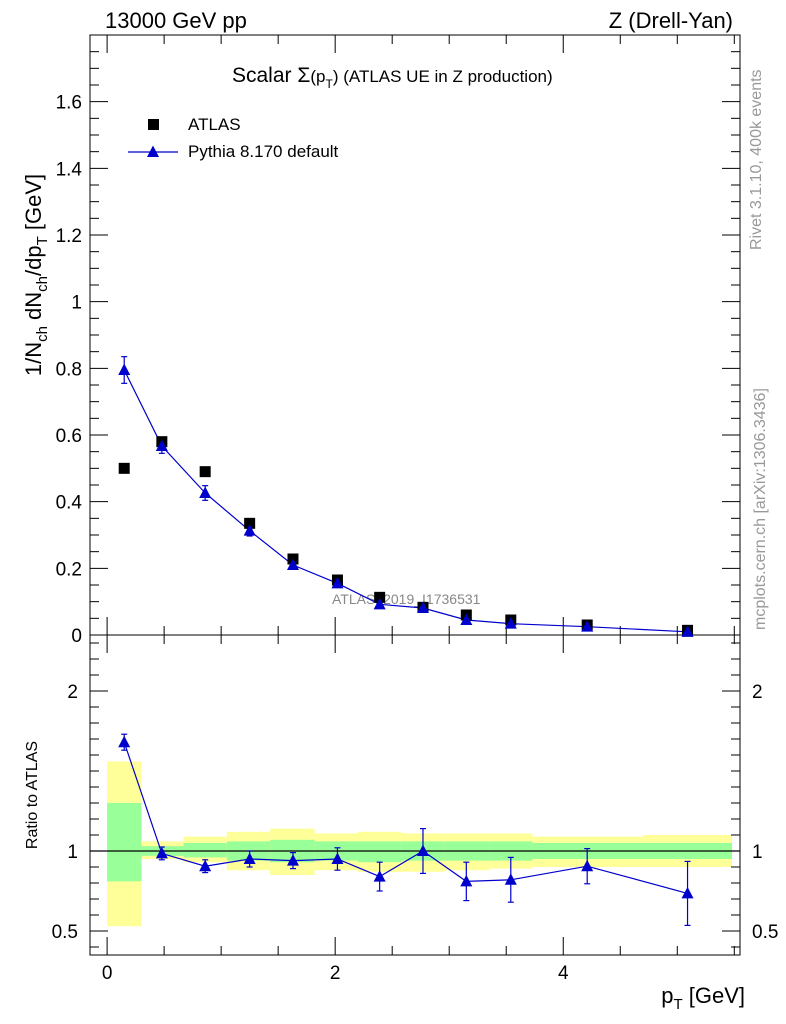 The image size is (786, 1024). I want to click on main-tick-labels: 0 0.2 0.4 0.6 0.8 1 1.2 1.4 1.6, so click(69, 370).